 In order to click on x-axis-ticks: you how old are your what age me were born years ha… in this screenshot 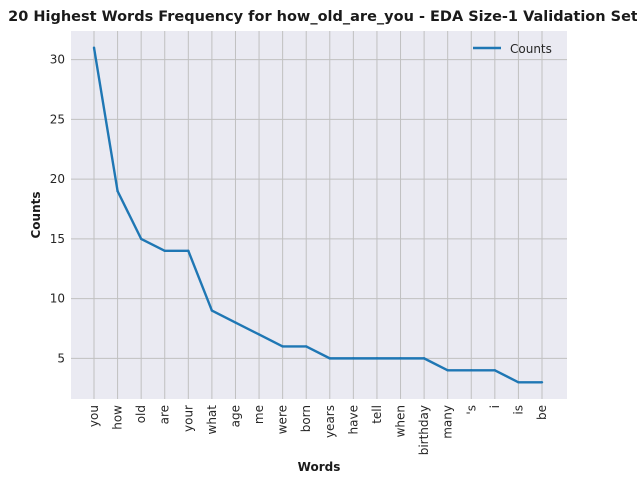, I will do `click(318, 430)`.